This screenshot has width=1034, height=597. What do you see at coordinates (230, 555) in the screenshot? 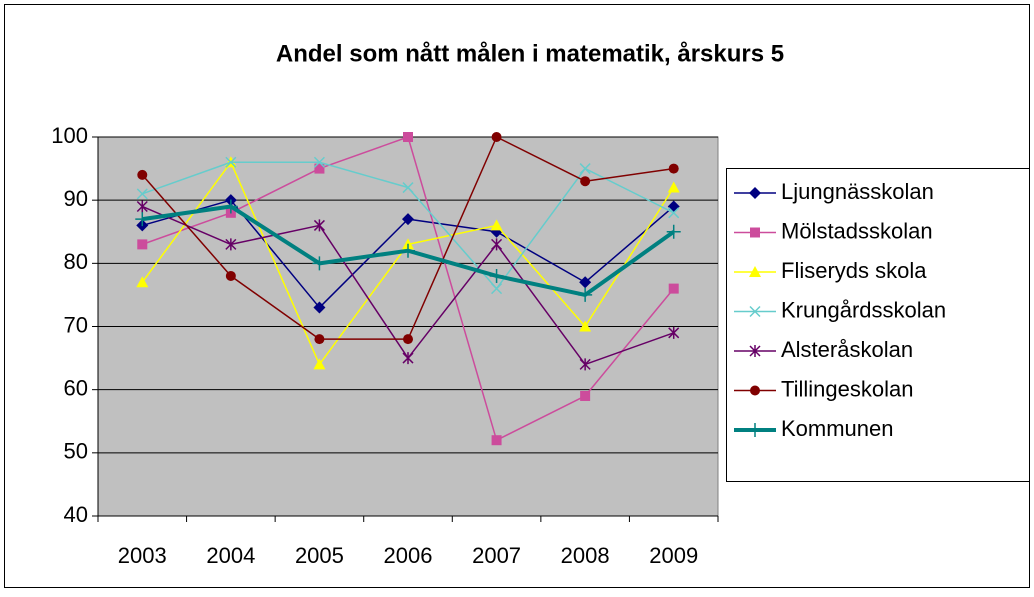
I see `x-tick-label: 2004` at bounding box center [230, 555].